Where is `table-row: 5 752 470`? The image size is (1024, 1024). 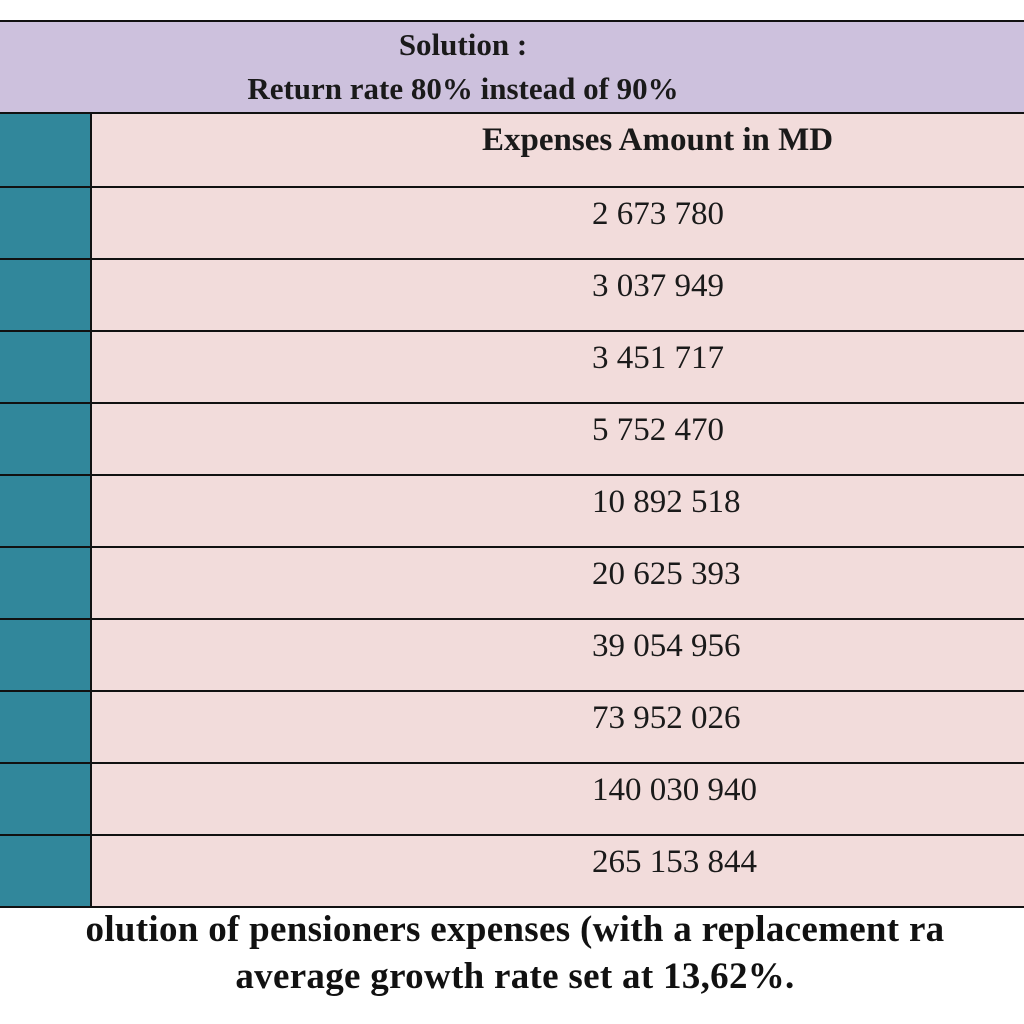 table-row: 5 752 470 is located at coordinates (512, 439).